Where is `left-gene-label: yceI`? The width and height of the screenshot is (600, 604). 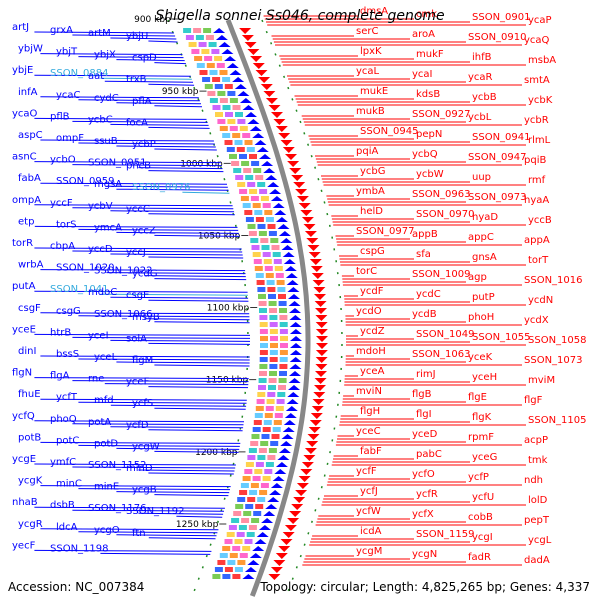 left-gene-label: yceI is located at coordinates (98, 335).